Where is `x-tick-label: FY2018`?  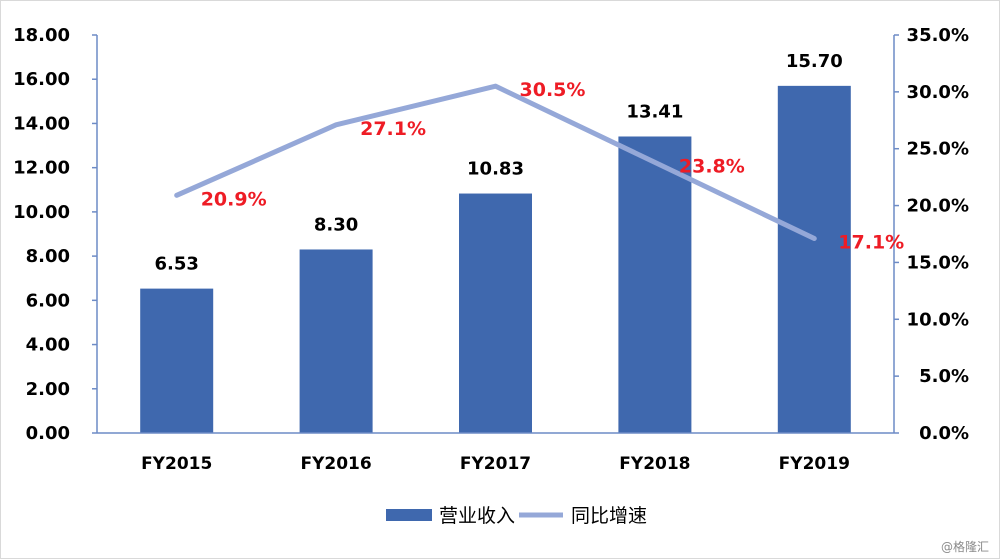 x-tick-label: FY2018 is located at coordinates (654, 464).